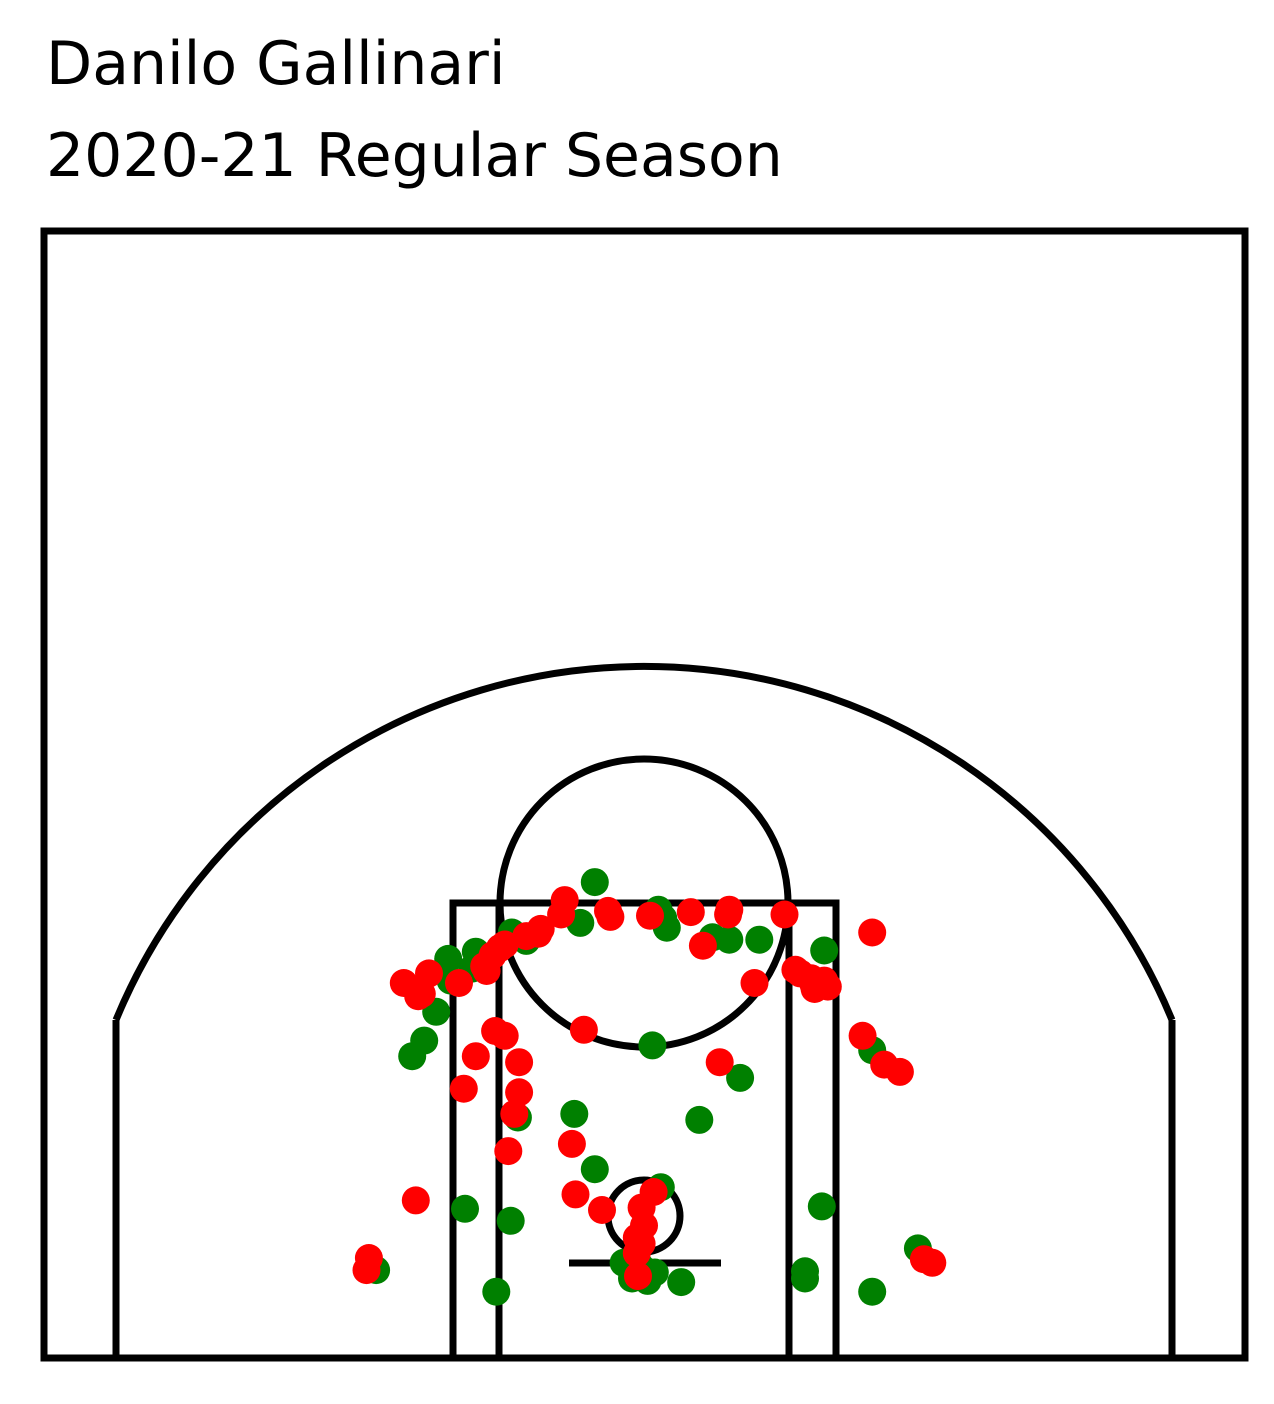  Describe the element at coordinates (276, 64) in the screenshot. I see `chart-title: Danilo Gallinari` at that location.